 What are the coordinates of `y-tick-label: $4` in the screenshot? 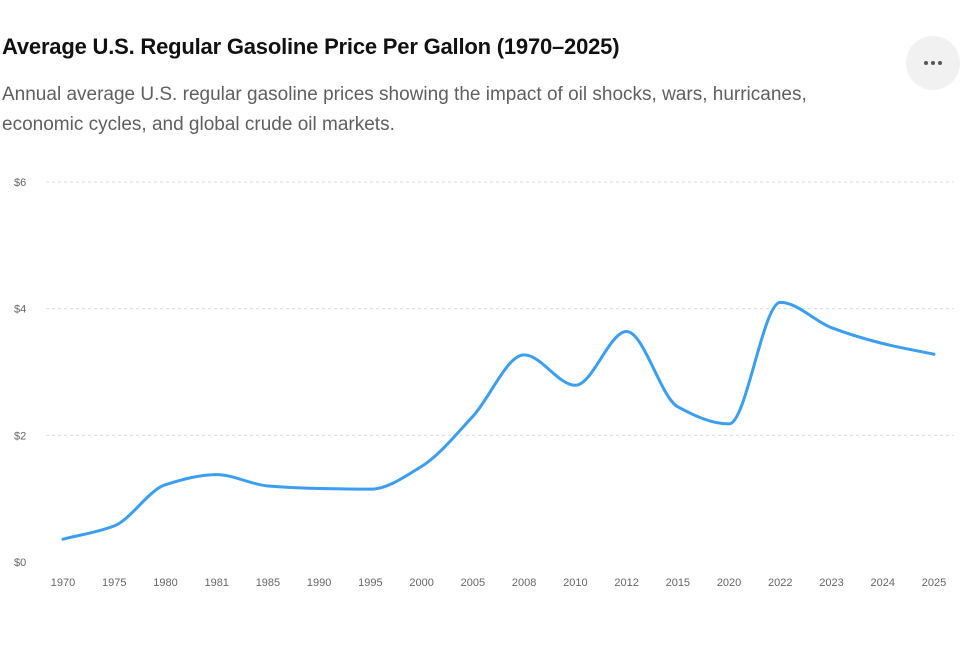 It's located at (20, 310).